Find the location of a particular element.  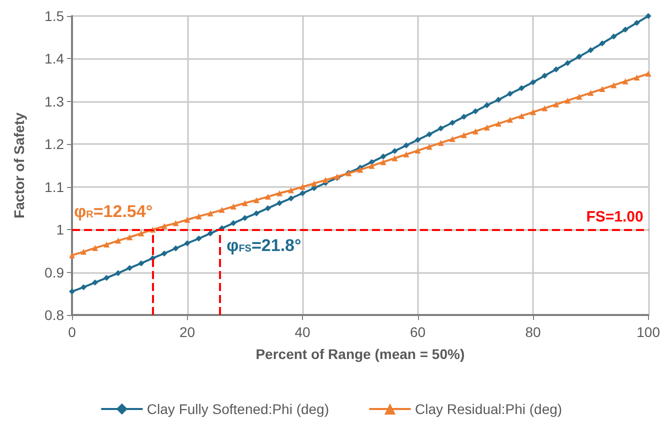

ref-line-label: FS=1.00 is located at coordinates (615, 217).